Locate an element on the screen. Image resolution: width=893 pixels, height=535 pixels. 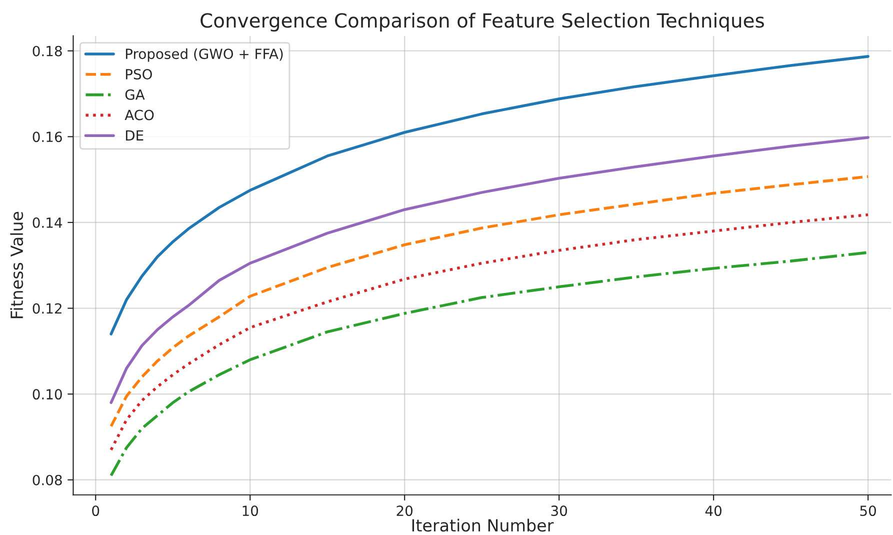
x-tick-label: 30 is located at coordinates (559, 511).